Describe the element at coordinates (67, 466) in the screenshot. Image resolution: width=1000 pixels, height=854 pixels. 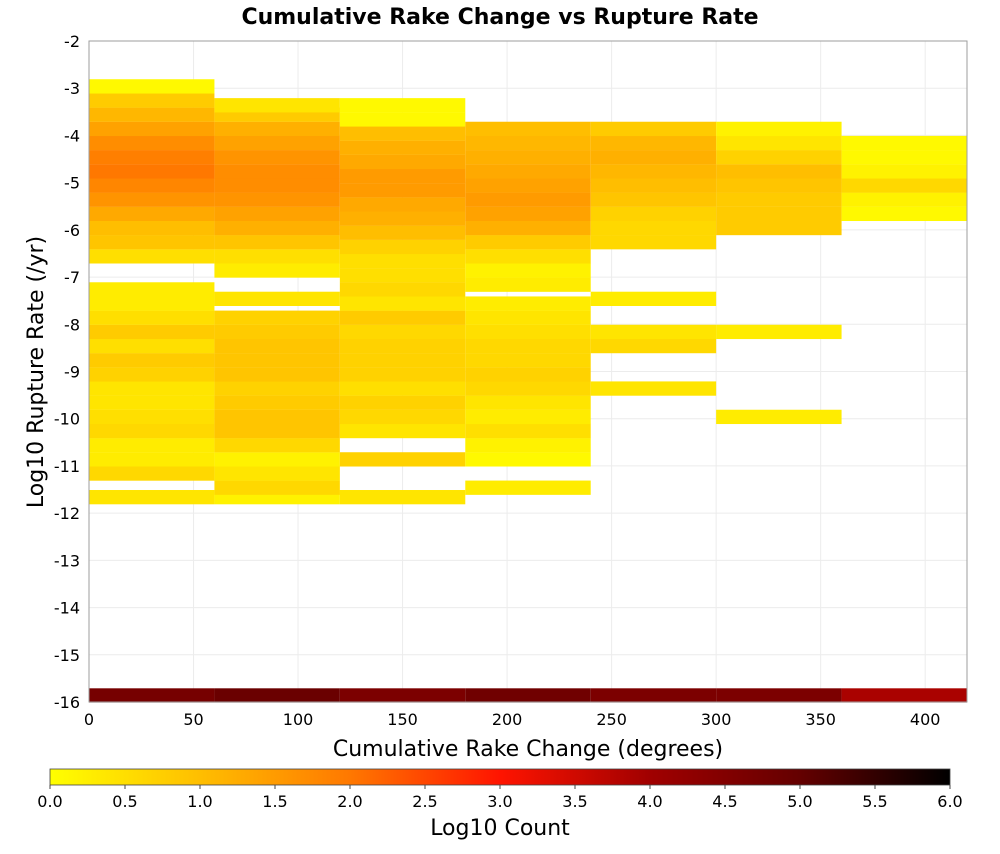
I see `y-tick-label: -11` at that location.